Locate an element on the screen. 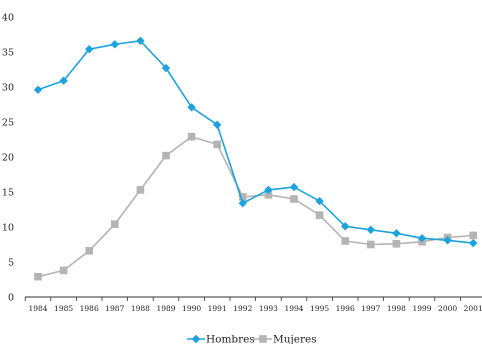 The height and width of the screenshot is (344, 482). legend-item-hombres: Hombres is located at coordinates (221, 339).